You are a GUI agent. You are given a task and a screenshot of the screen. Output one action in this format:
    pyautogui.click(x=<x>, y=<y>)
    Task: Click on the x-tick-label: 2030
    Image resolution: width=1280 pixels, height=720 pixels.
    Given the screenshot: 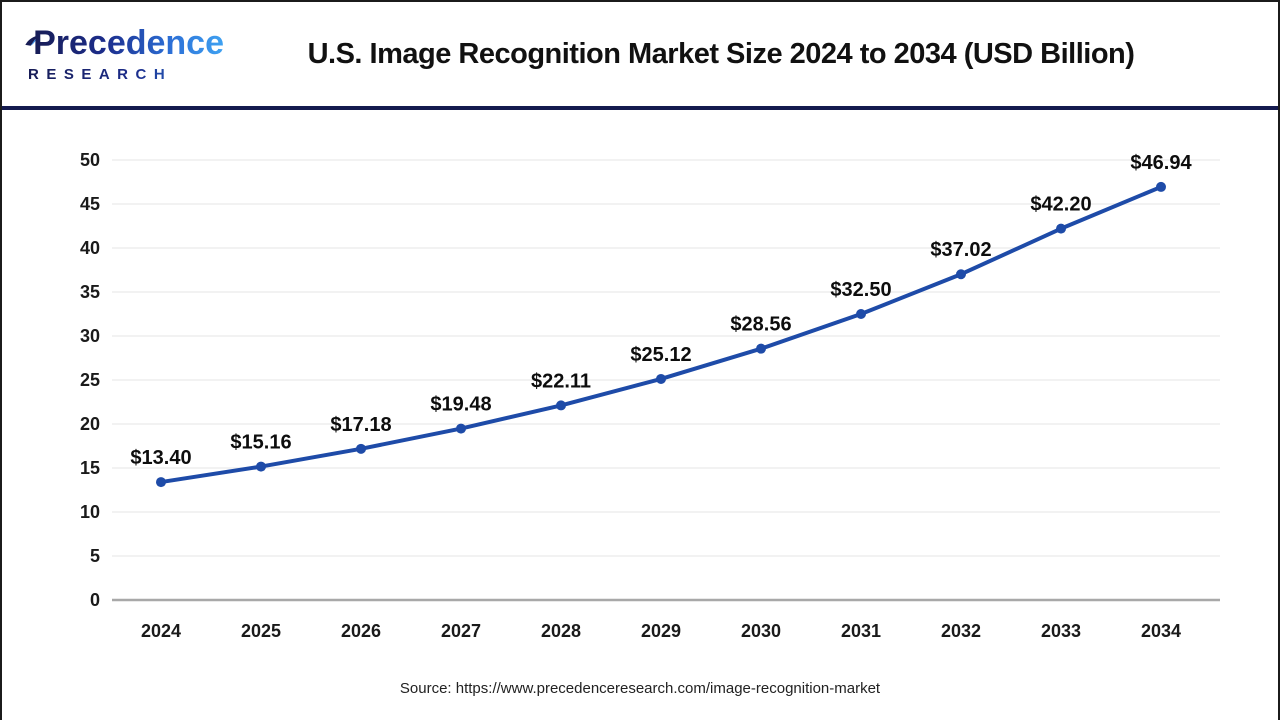 What is the action you would take?
    pyautogui.click(x=761, y=631)
    